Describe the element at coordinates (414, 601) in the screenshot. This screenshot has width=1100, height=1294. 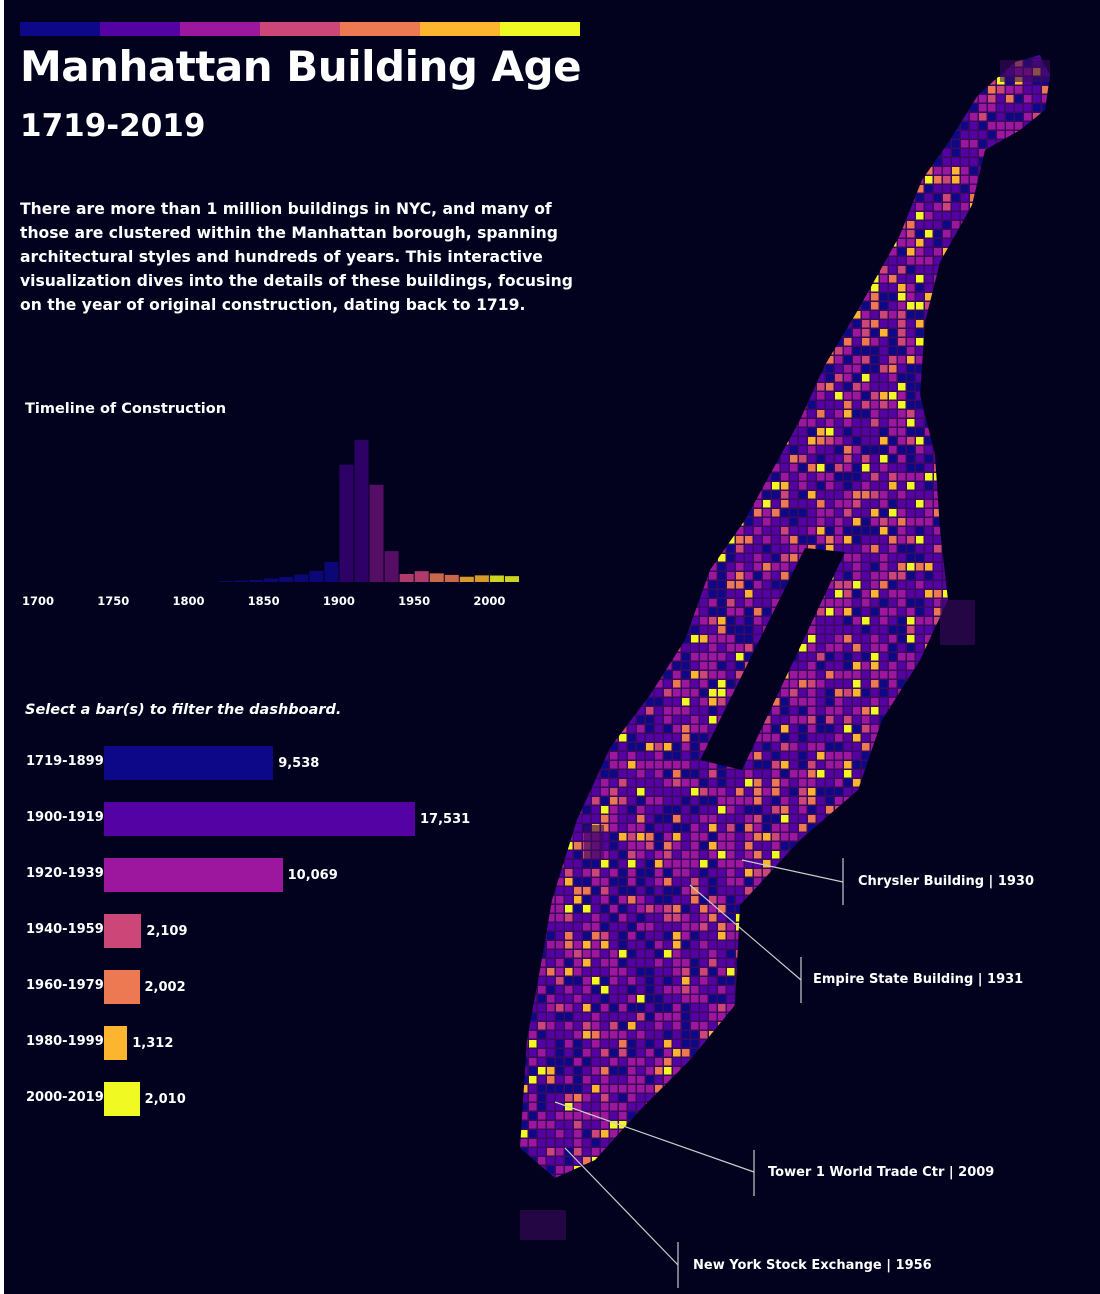
I see `timeline-tick-label: 1950` at that location.